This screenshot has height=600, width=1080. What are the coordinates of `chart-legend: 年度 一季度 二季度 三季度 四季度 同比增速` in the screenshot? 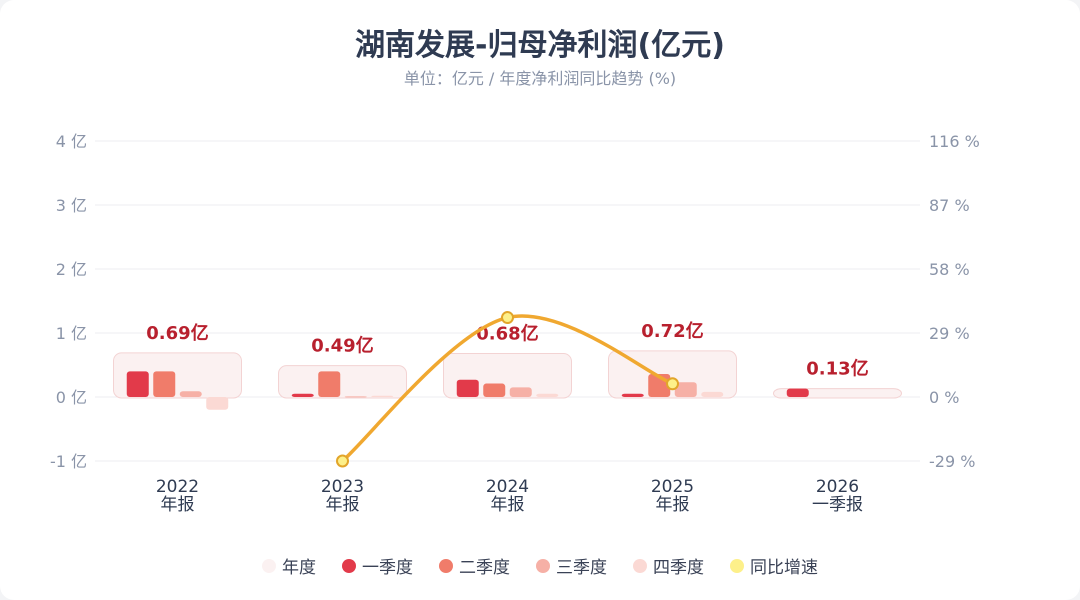 It's located at (540, 565).